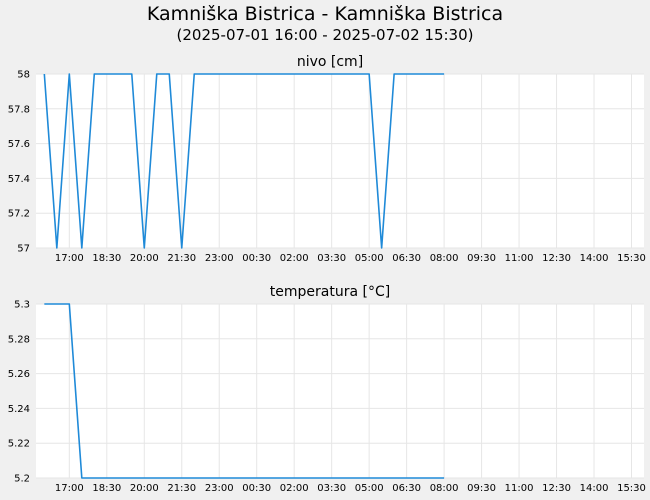  What do you see at coordinates (19, 179) in the screenshot?
I see `y-tick-label: 57.4` at bounding box center [19, 179].